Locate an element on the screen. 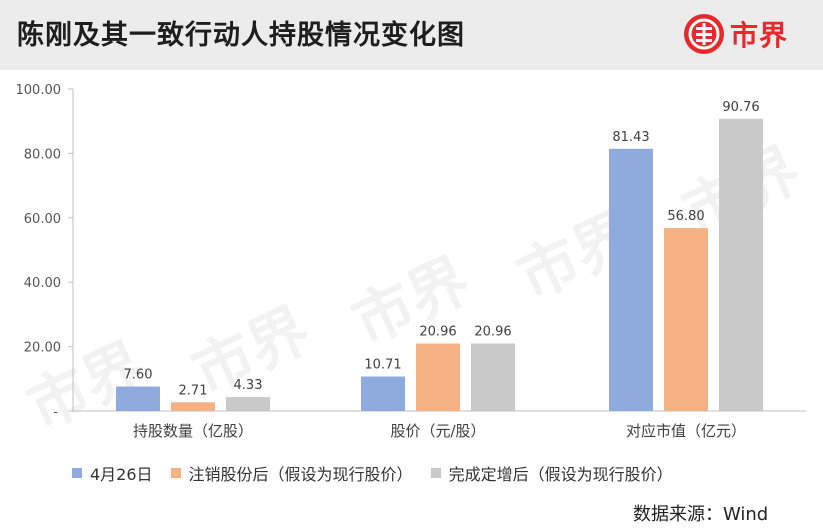  y-tick-label: - is located at coordinates (55, 412).